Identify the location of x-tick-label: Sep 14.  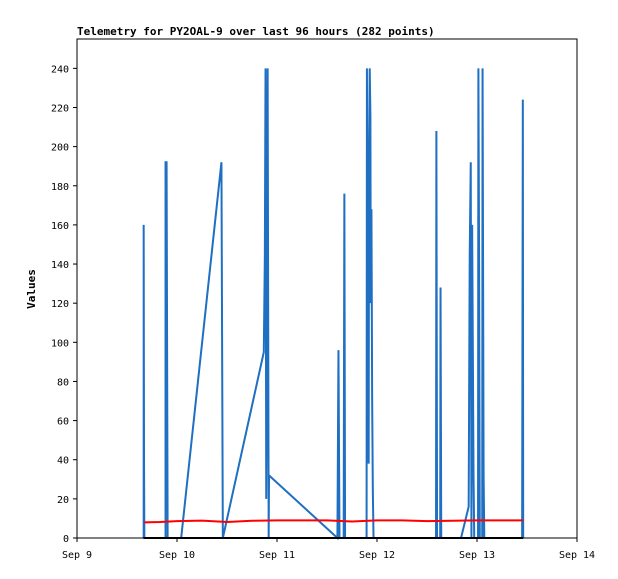
(577, 555).